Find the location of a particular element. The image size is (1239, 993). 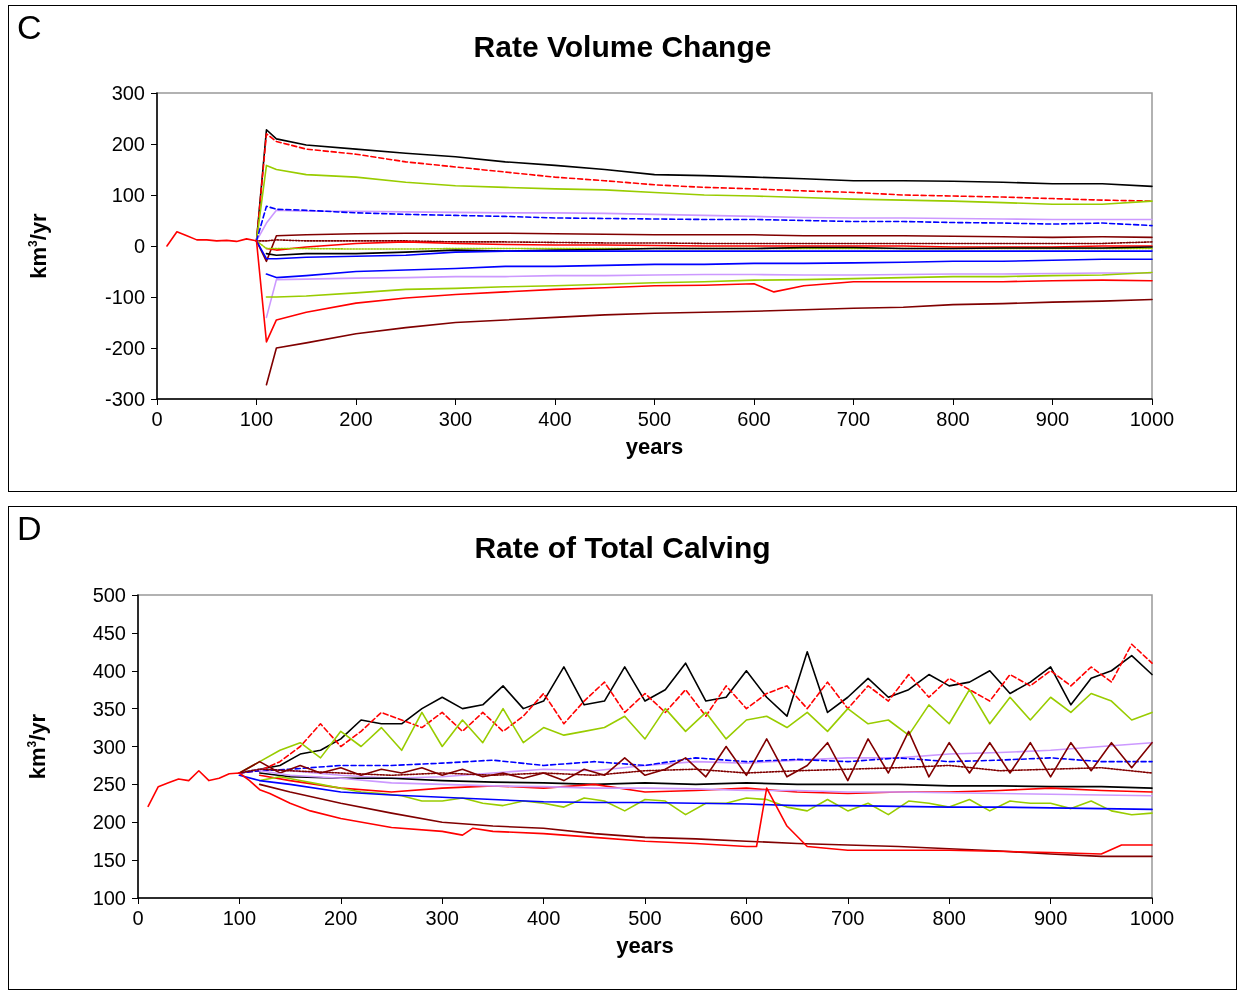

y-tick-label: 250 is located at coordinates (109, 784).